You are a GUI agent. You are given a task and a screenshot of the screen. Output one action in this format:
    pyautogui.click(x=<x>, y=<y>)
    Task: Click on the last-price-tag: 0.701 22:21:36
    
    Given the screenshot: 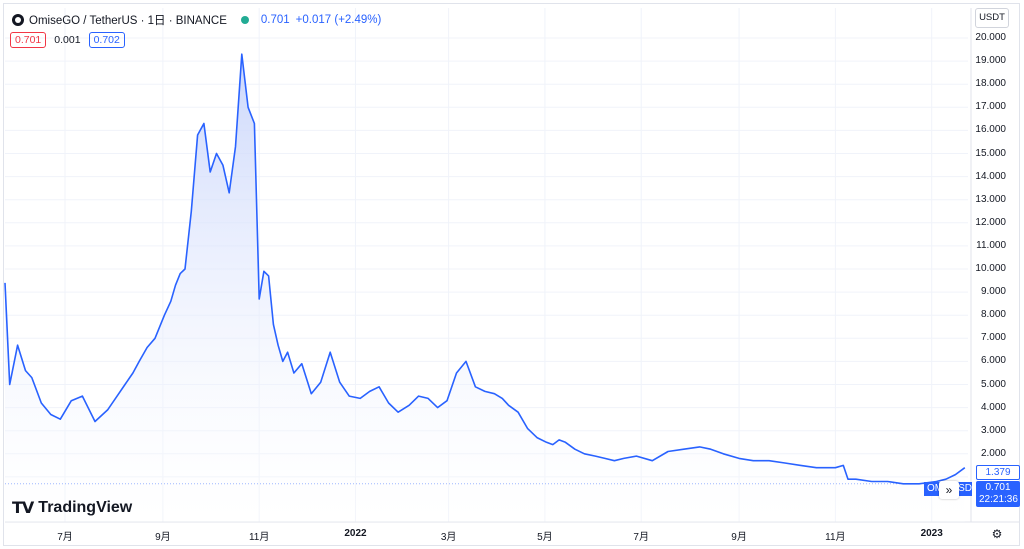 What is the action you would take?
    pyautogui.click(x=998, y=494)
    